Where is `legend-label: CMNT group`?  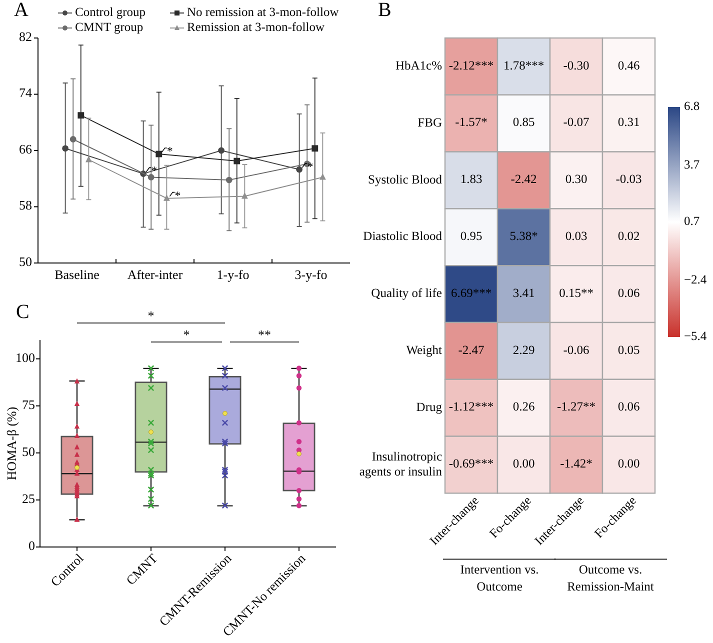
legend-label: CMNT group is located at coordinates (109, 27).